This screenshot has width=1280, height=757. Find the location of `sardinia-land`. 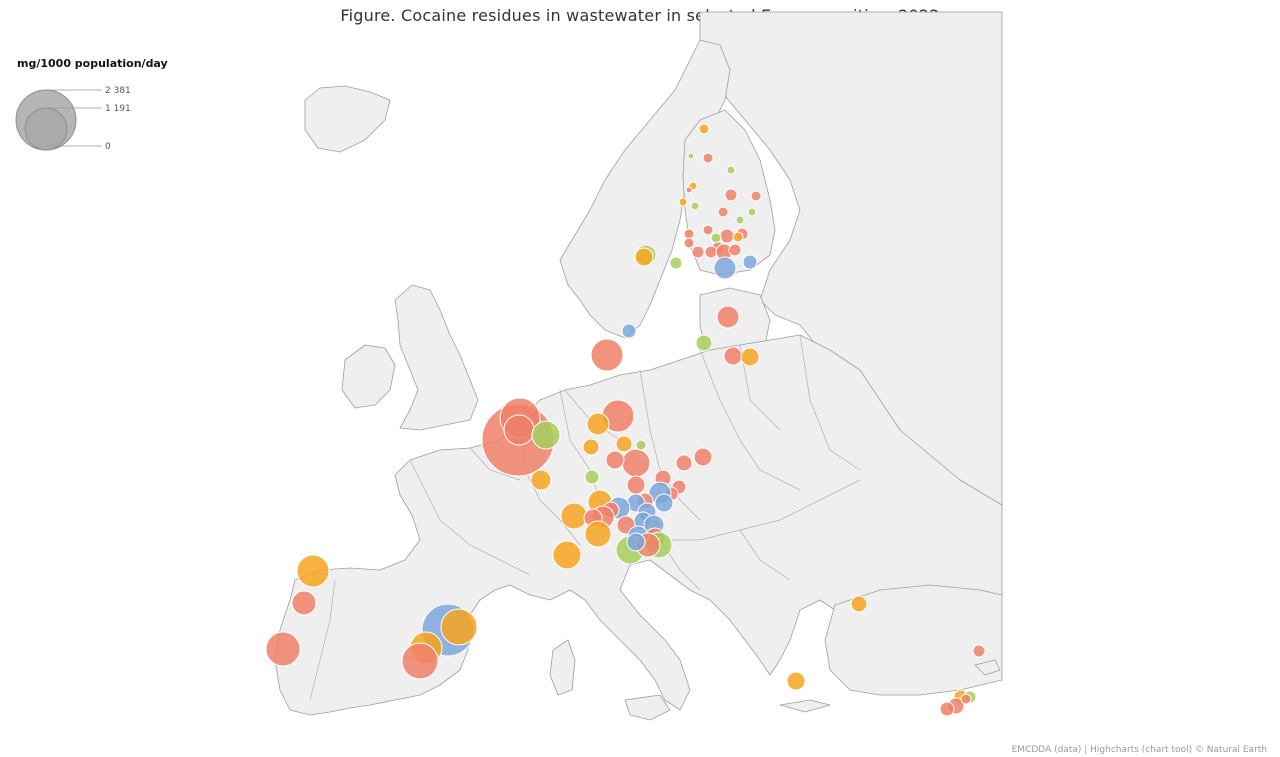

sardinia-land is located at coordinates (562, 667).